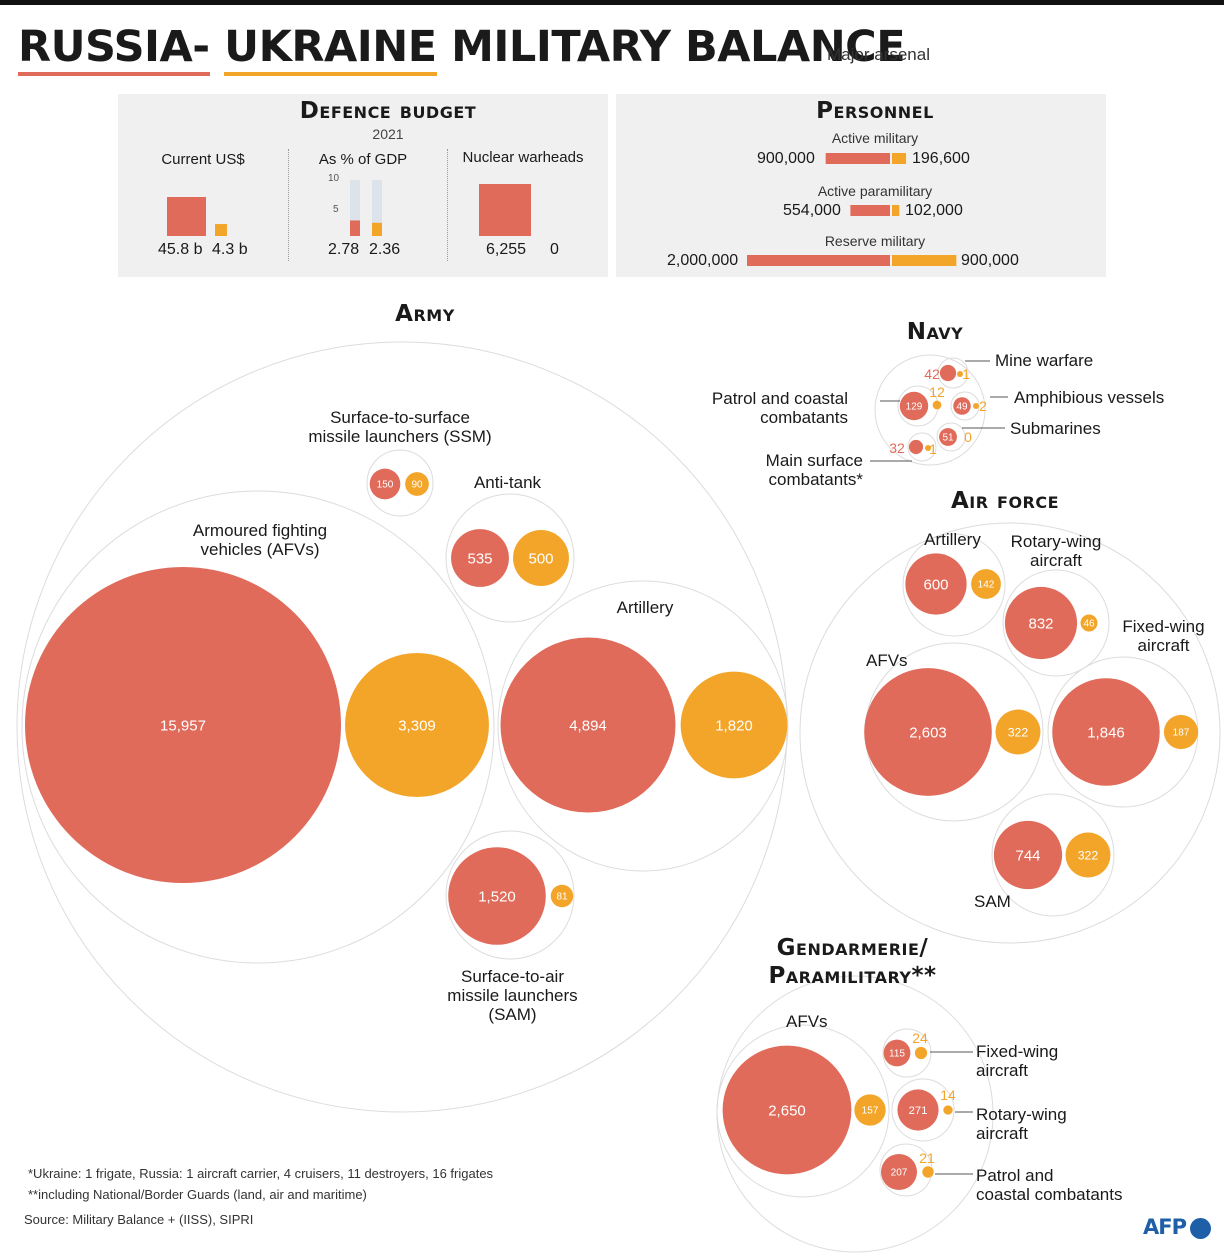 The width and height of the screenshot is (1224, 1256). What do you see at coordinates (363, 159) in the screenshot?
I see `gdp-label: As % of GDP` at bounding box center [363, 159].